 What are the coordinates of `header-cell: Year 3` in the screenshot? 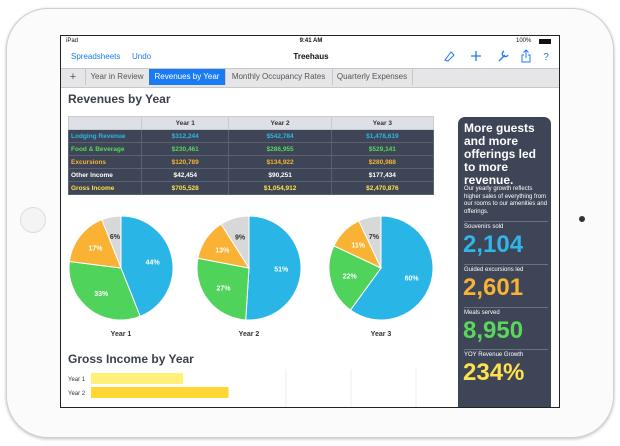 It's located at (382, 123).